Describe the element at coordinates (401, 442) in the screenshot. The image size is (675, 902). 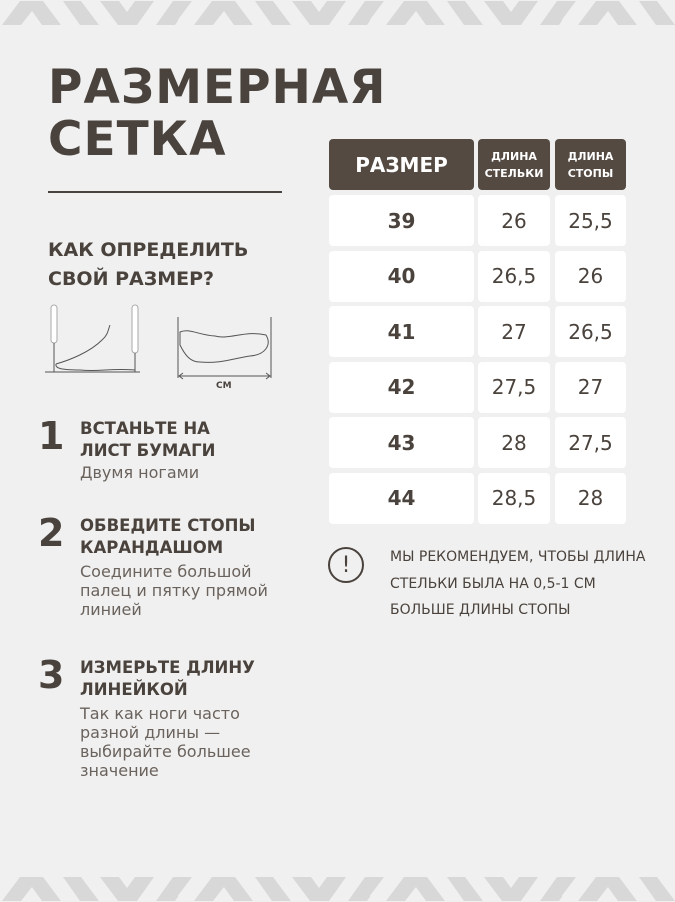
I see `size-cell: 43` at that location.